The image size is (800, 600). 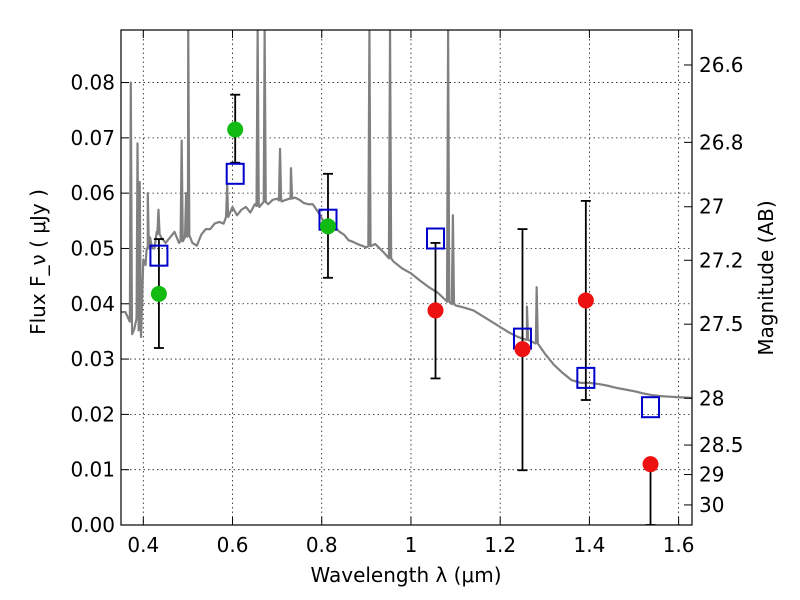 I want to click on y-axis-title: Flux F_ν ( μJy ), so click(x=38, y=262).